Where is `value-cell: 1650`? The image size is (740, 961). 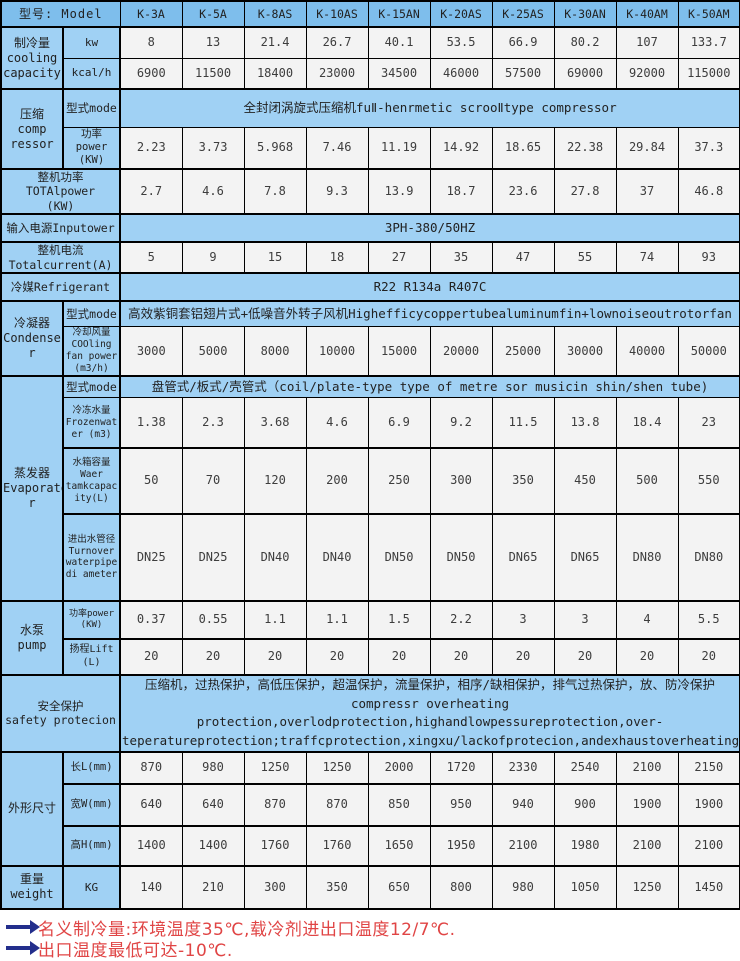 value-cell: 1650 is located at coordinates (399, 845).